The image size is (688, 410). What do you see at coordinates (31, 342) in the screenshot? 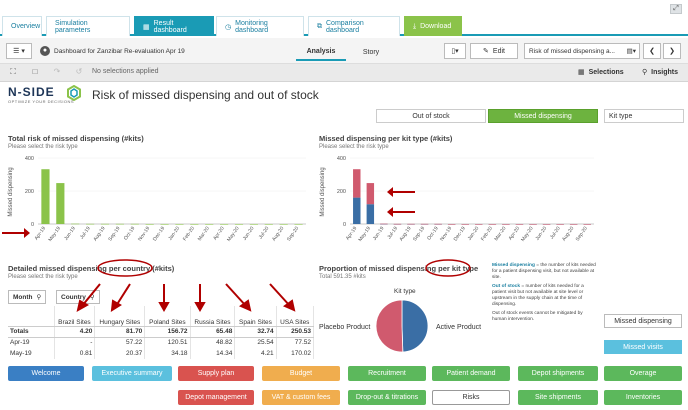
I see `row-label: Apr-19` at bounding box center [31, 342].